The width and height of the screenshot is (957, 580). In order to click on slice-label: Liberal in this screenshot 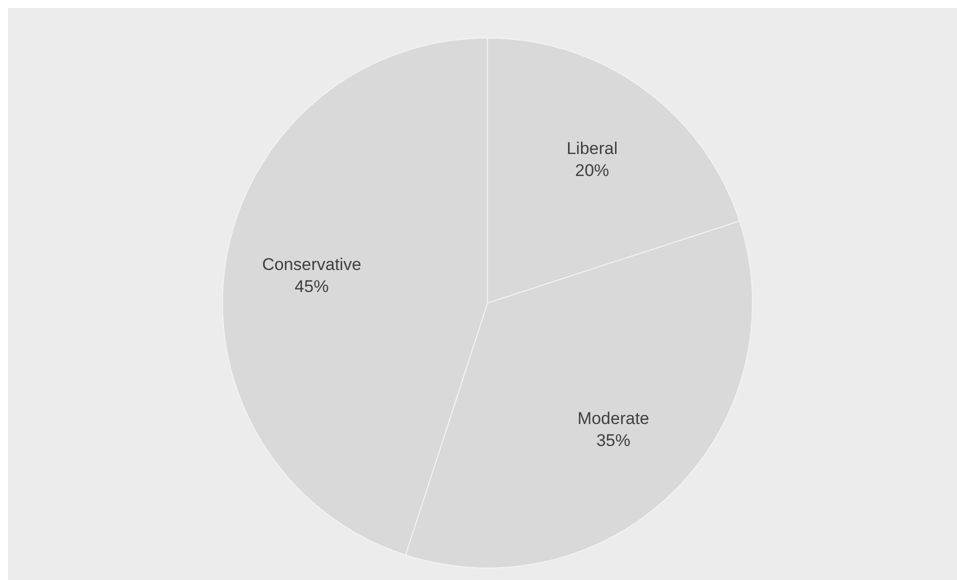, I will do `click(592, 148)`.